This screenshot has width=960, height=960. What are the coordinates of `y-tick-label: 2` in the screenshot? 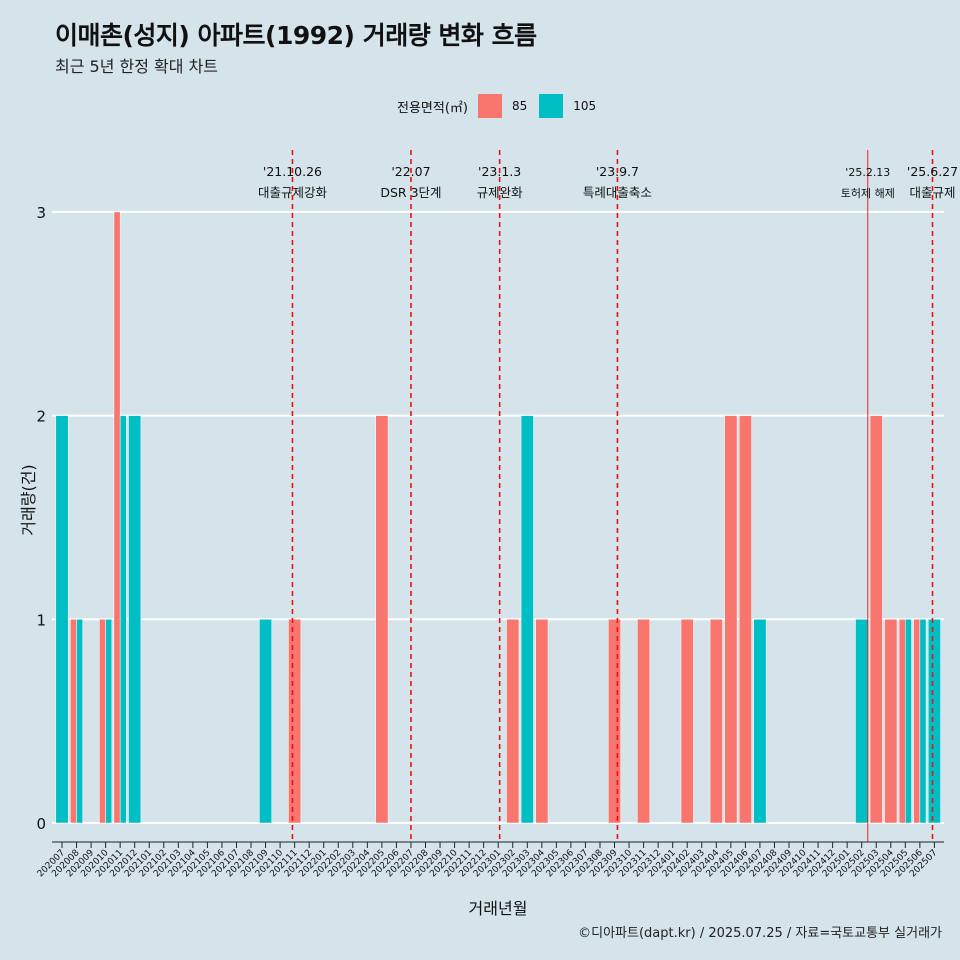 It's located at (41, 417).